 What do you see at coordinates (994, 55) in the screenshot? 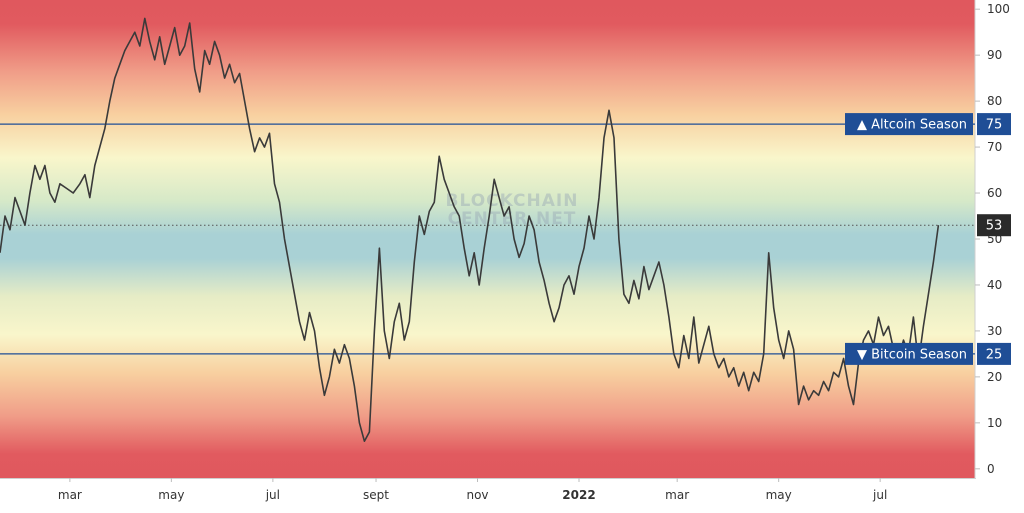
I see `y-tick-label: 90` at bounding box center [994, 55].